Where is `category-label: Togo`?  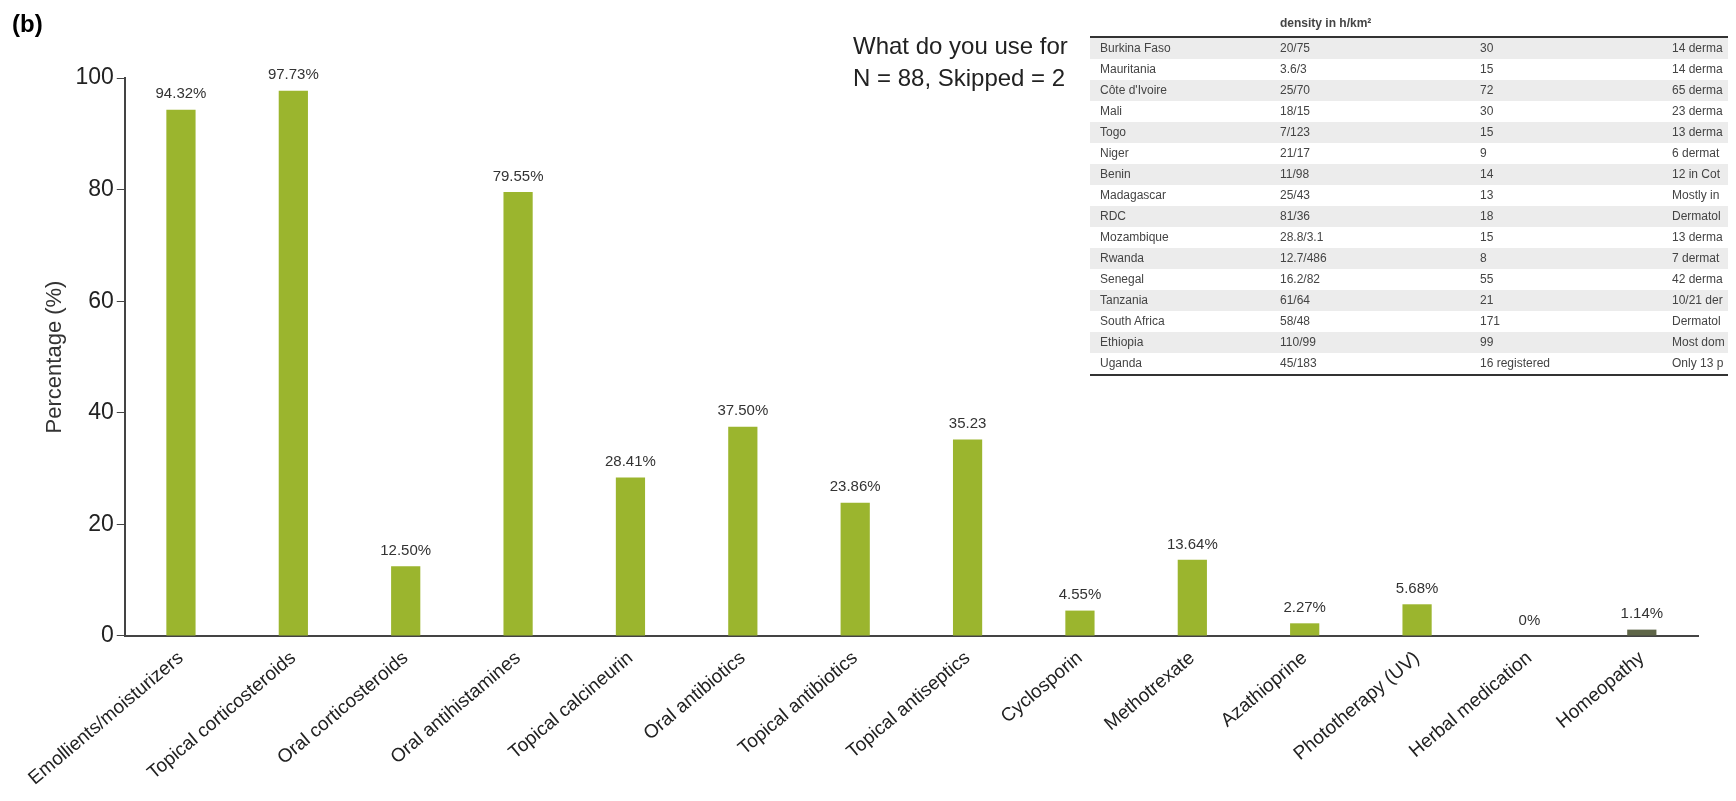
category-label: Togo is located at coordinates (1113, 132).